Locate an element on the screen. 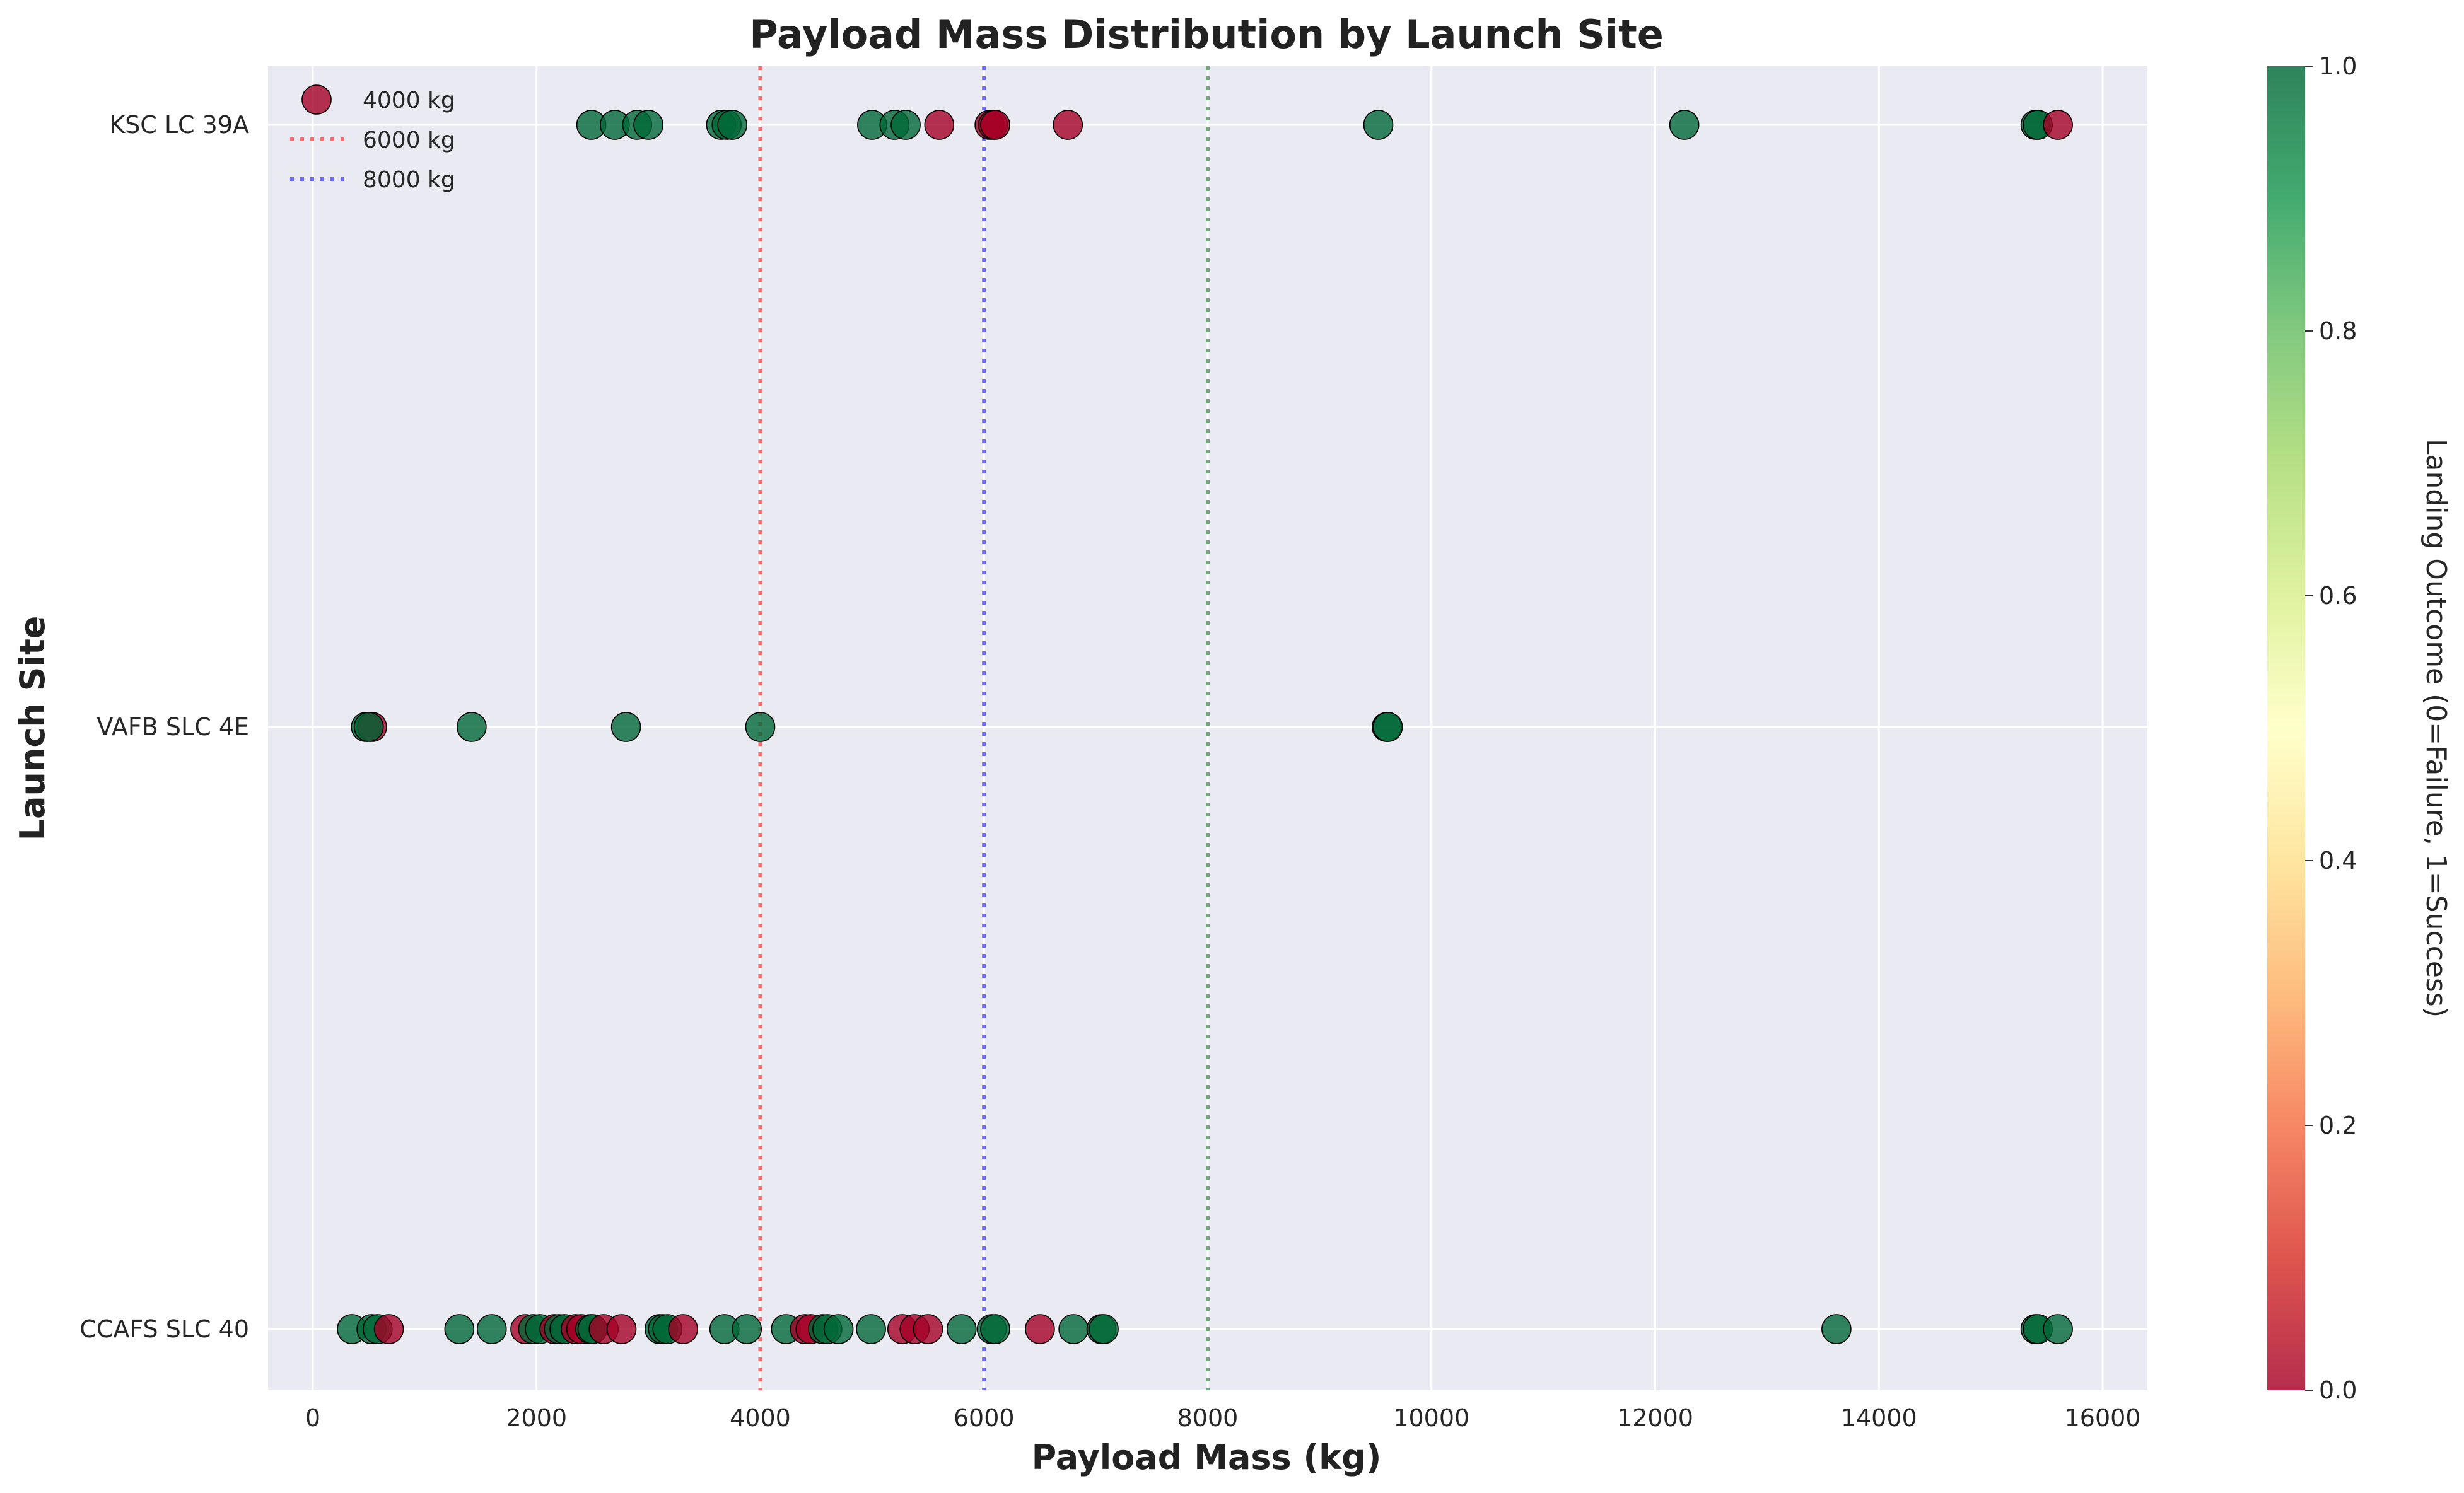  legend: 4000 kg 6000 kg 8000 kg is located at coordinates (372, 138).